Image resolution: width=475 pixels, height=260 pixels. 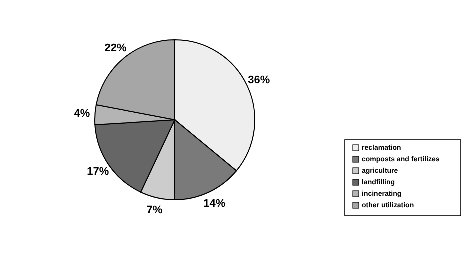 I want to click on data-label: 4%, so click(x=82, y=114).